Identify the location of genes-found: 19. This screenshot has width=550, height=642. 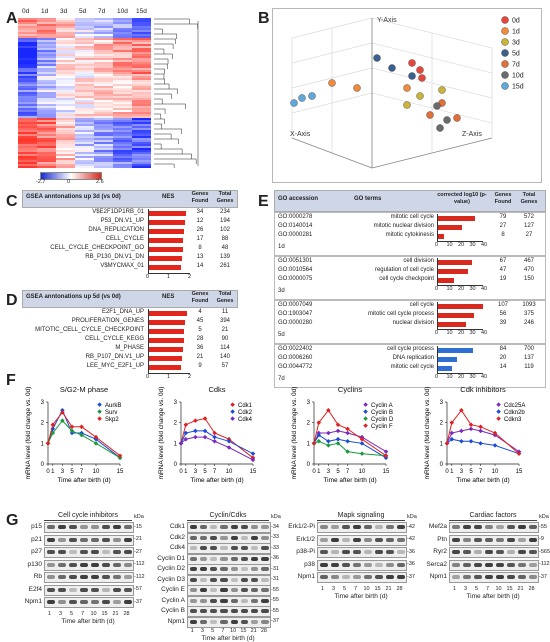
(503, 279).